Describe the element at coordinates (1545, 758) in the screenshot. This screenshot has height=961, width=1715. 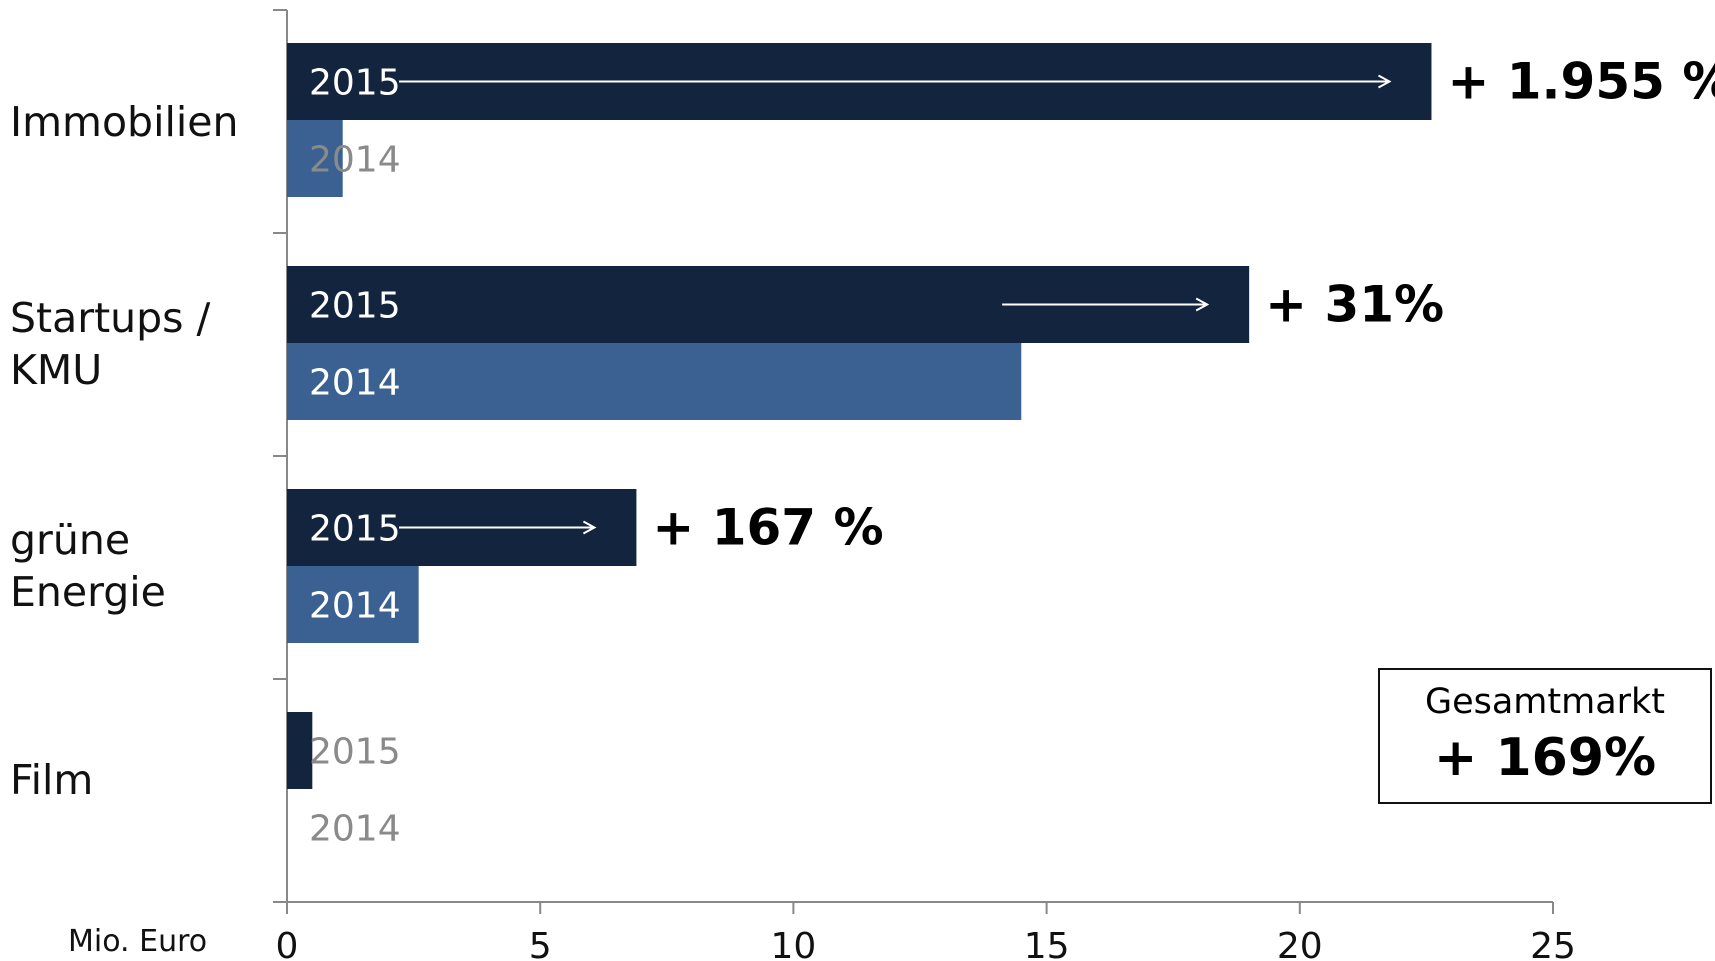
I see `total-market-value: + 169%` at that location.